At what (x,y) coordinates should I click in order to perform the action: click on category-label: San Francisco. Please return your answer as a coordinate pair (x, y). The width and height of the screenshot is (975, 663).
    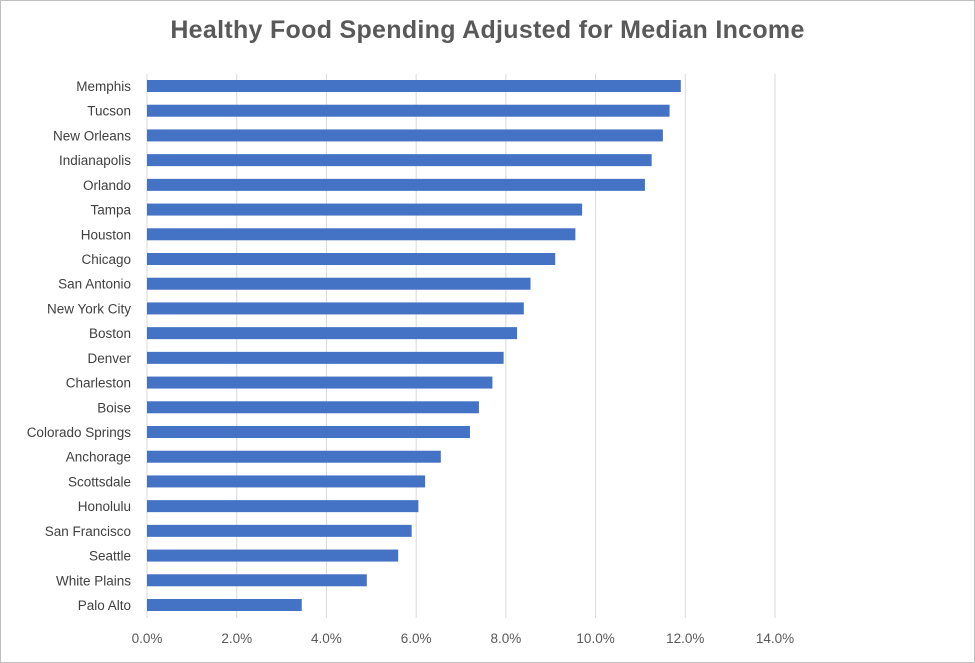
    Looking at the image, I should click on (88, 531).